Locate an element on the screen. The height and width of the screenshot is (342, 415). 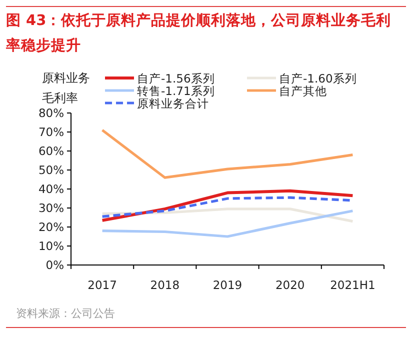
y-tick-label: 0% is located at coordinates (55, 265).